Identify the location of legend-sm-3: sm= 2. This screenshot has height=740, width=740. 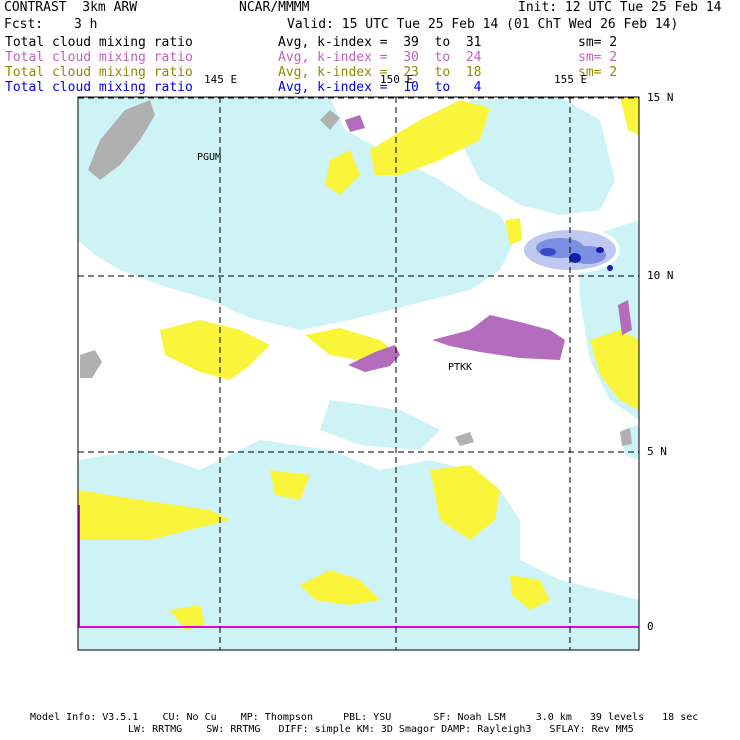
(598, 72).